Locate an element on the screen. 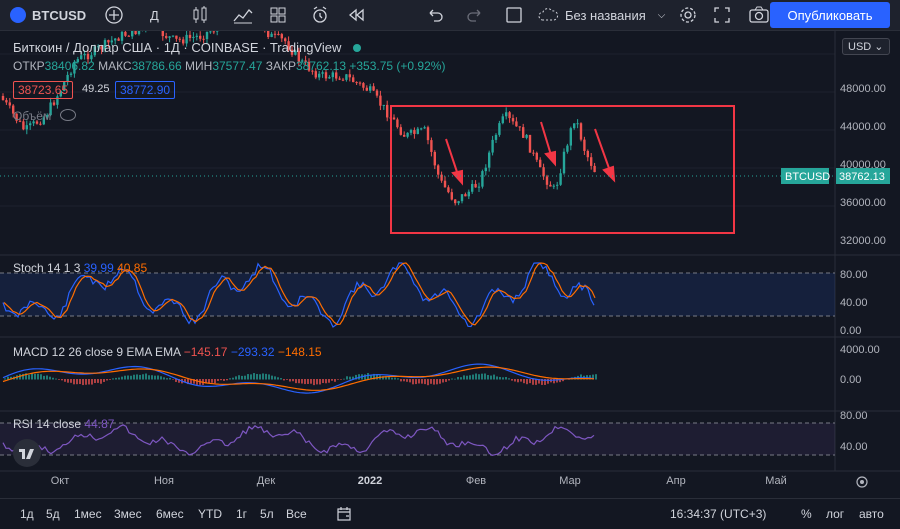 The width and height of the screenshot is (900, 529). rsi-value: 44.87 is located at coordinates (99, 424).